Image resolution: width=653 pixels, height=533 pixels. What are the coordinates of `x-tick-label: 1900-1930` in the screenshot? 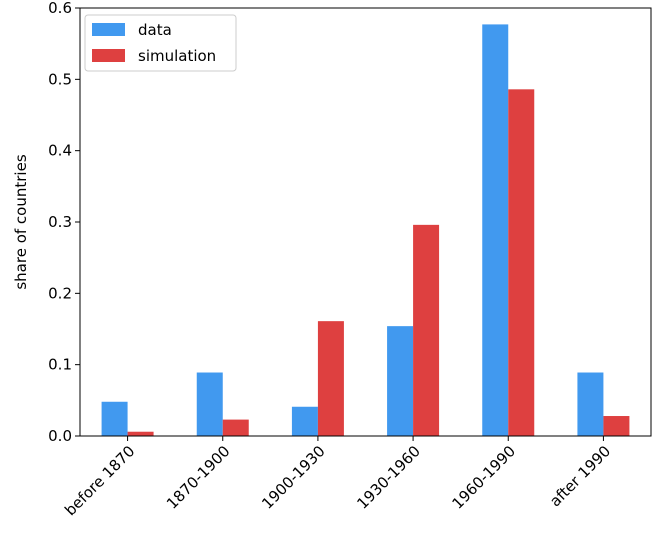 It's located at (293, 477).